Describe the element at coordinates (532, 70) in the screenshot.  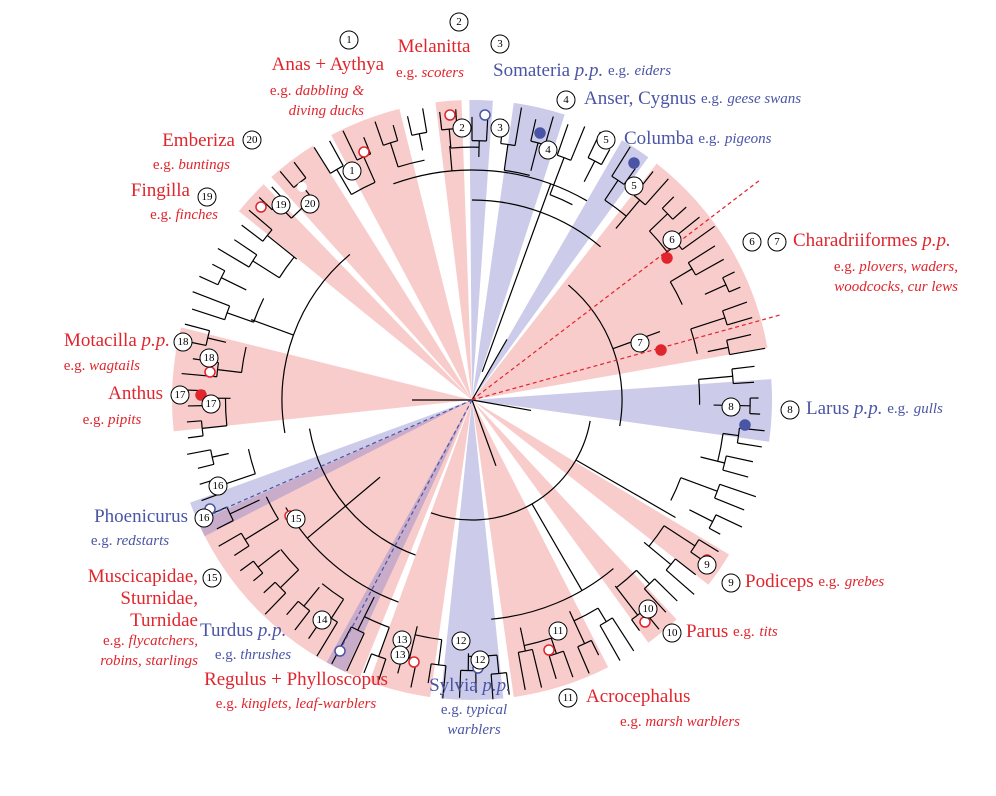
I see `clade-name-text: Somateria` at that location.